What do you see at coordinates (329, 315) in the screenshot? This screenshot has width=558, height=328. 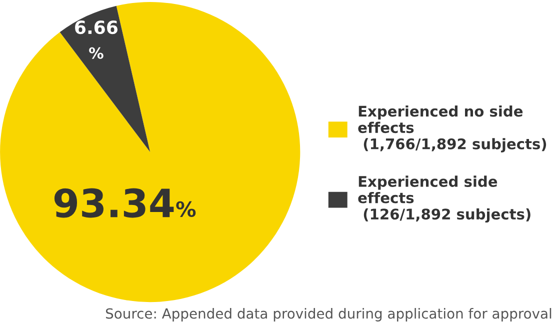 I see `source-note: Source: Appended data provided during application for approval` at bounding box center [329, 315].